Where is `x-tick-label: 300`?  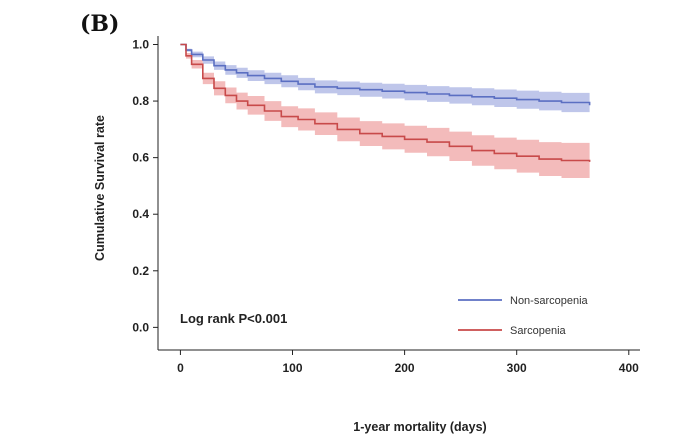
x-tick-label: 300 is located at coordinates (517, 368).